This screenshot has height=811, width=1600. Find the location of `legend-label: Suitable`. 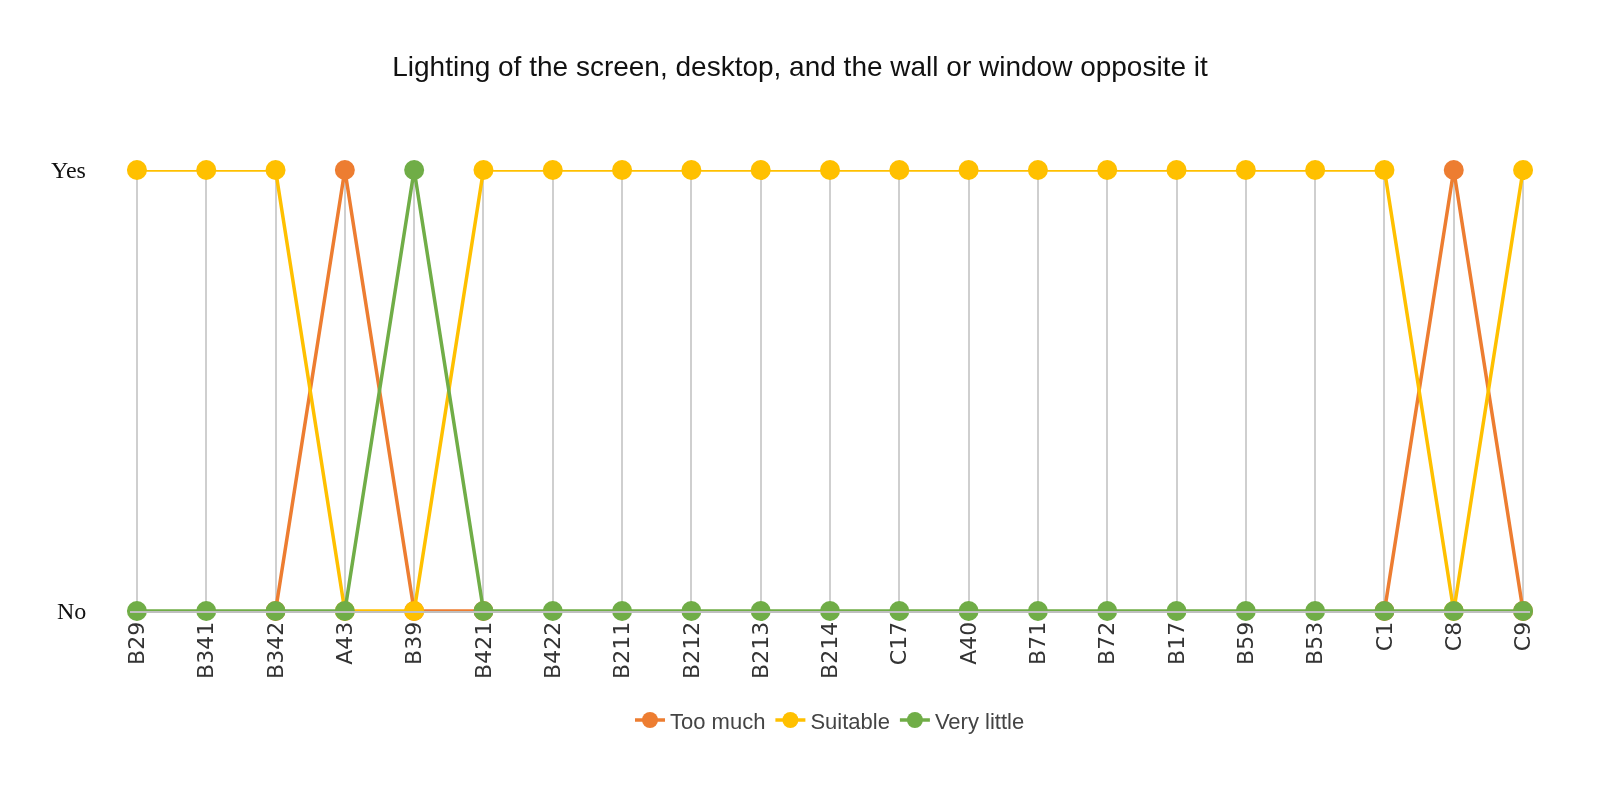

legend-label: Suitable is located at coordinates (850, 721).